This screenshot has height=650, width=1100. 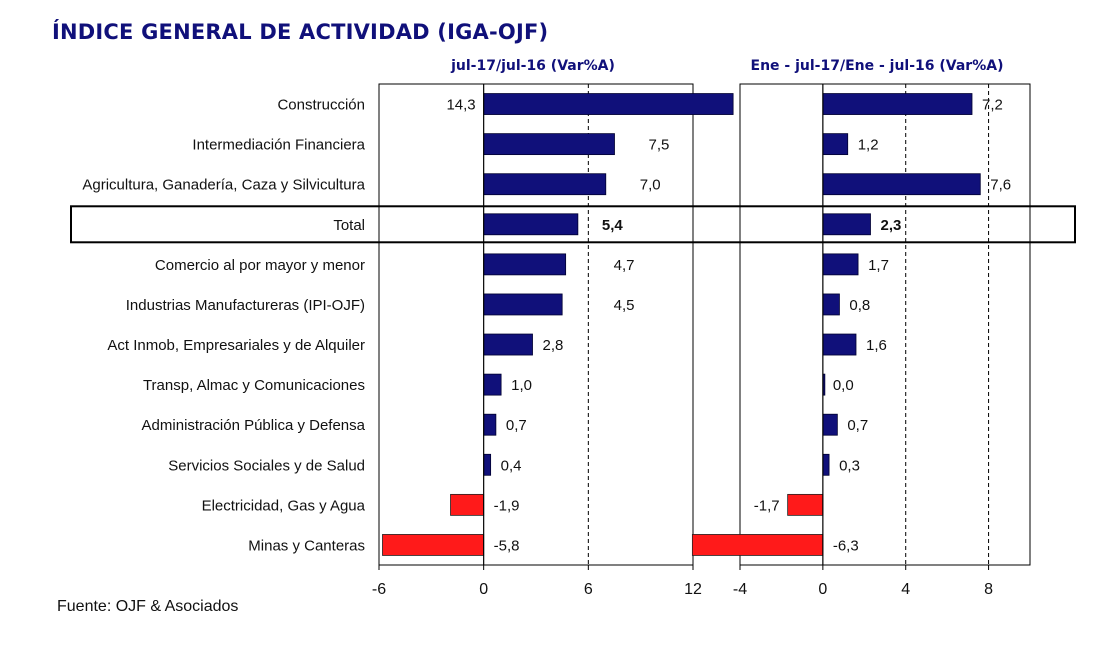 I want to click on value-label: -6,3, so click(x=846, y=545).